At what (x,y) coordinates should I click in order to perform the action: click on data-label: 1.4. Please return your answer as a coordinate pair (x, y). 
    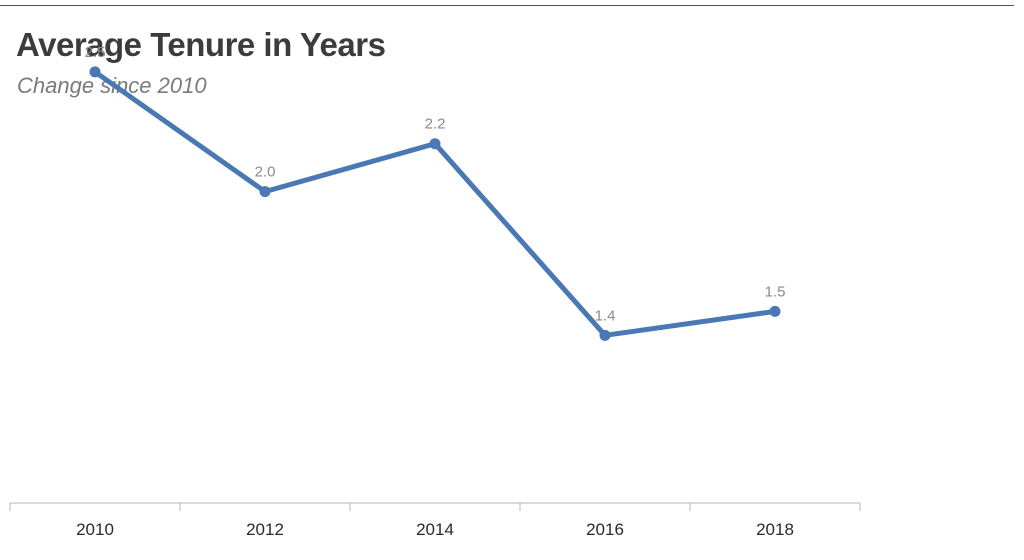
    Looking at the image, I should click on (605, 315).